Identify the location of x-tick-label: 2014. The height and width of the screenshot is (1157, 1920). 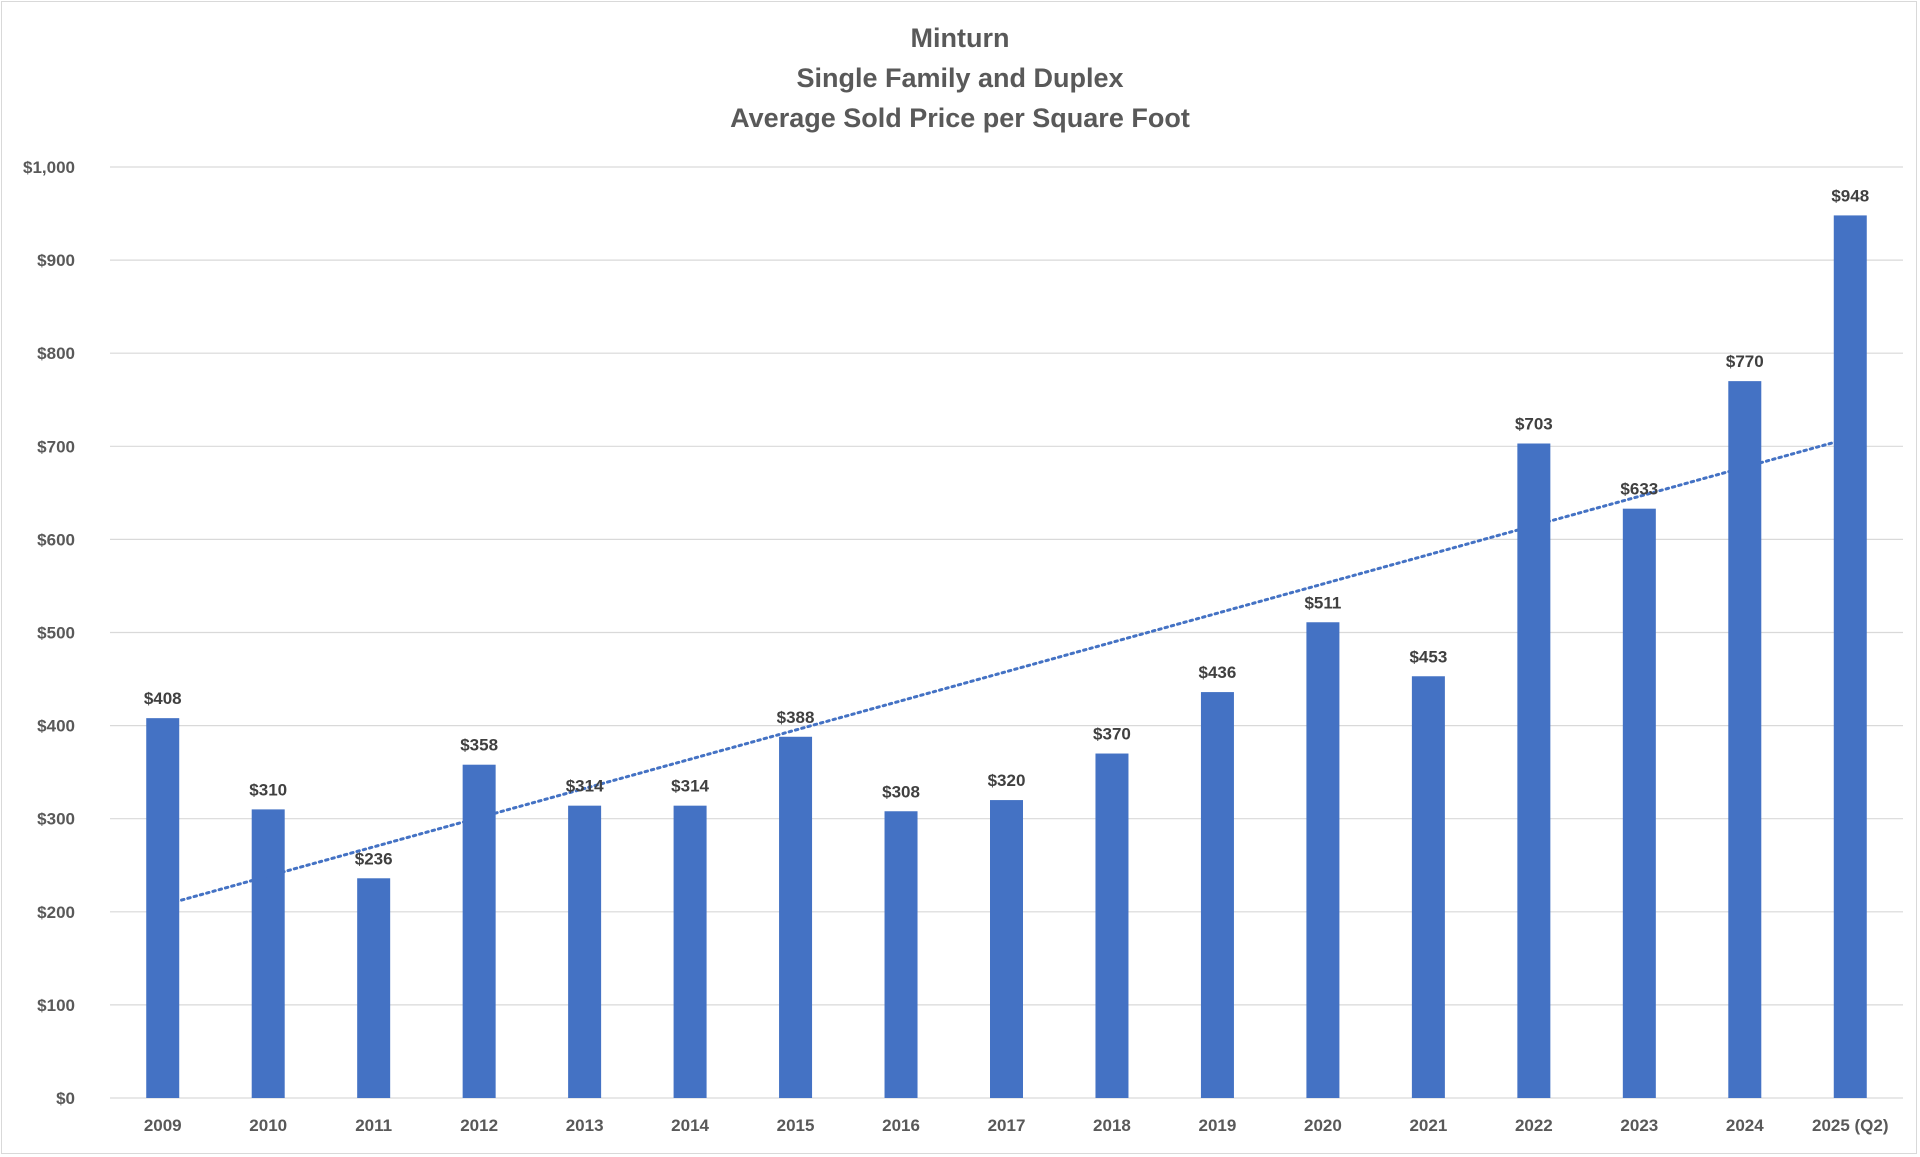
(690, 1125).